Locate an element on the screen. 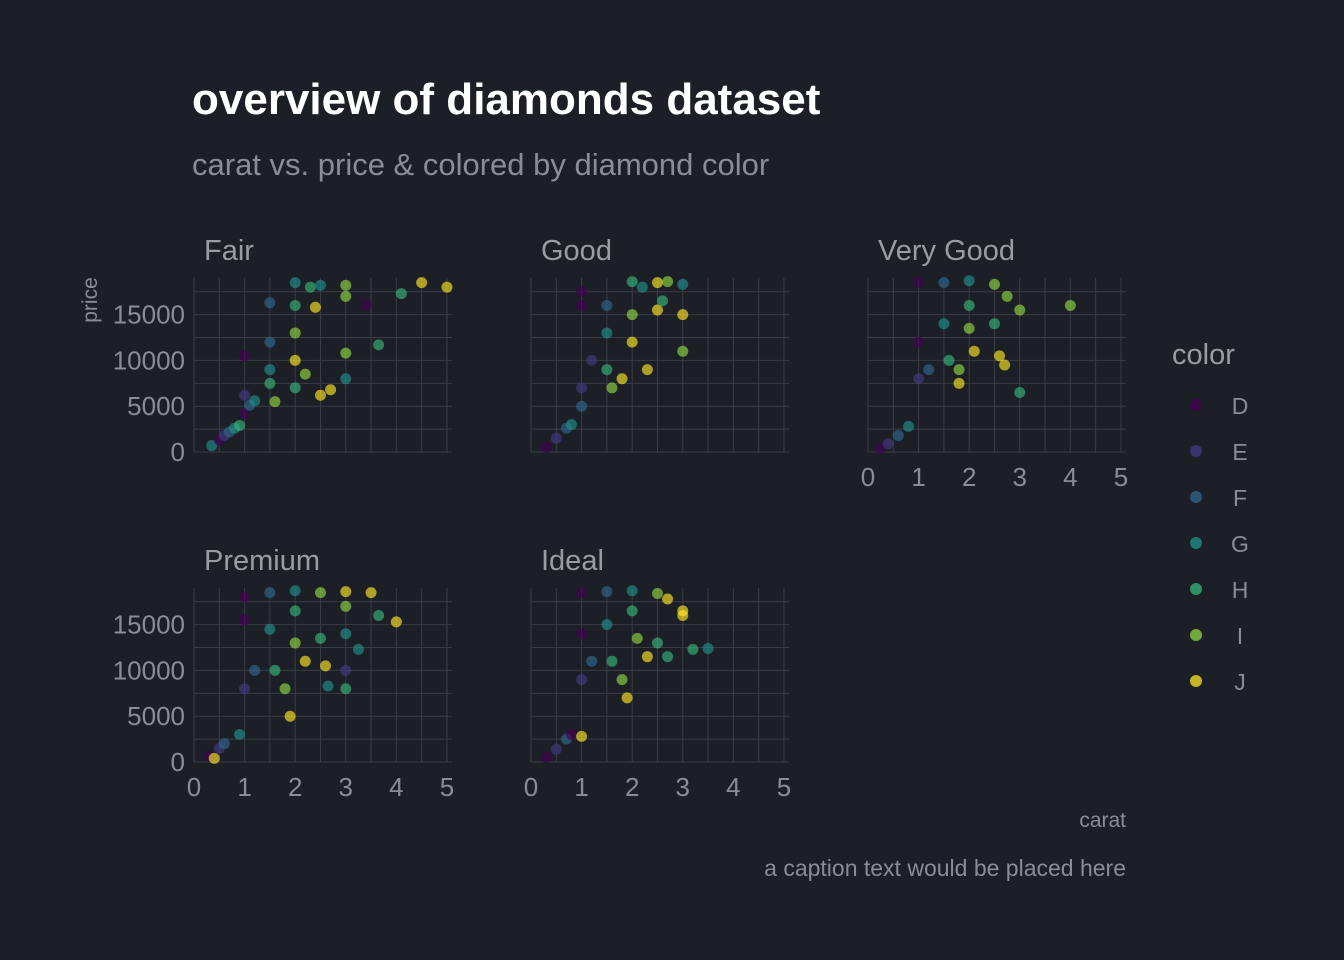 This screenshot has width=1344, height=960. facet-label: Good is located at coordinates (576, 251).